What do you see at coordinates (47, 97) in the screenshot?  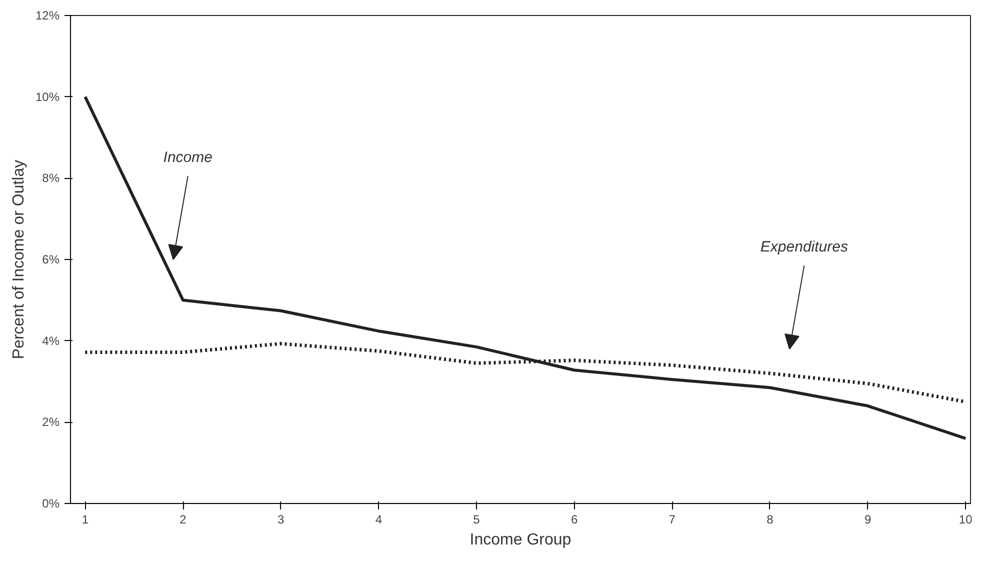 I see `y-tick-label: 10%` at bounding box center [47, 97].